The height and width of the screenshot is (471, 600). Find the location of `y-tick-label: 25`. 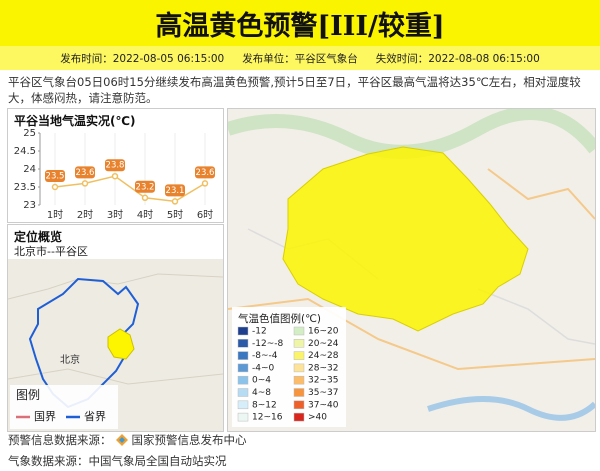

y-tick-label: 25 is located at coordinates (29, 133).